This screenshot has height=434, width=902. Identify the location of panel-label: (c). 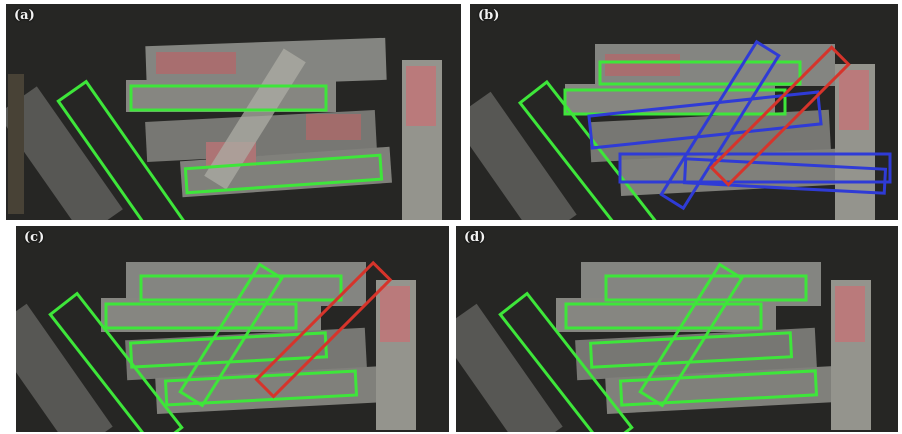
(34, 237).